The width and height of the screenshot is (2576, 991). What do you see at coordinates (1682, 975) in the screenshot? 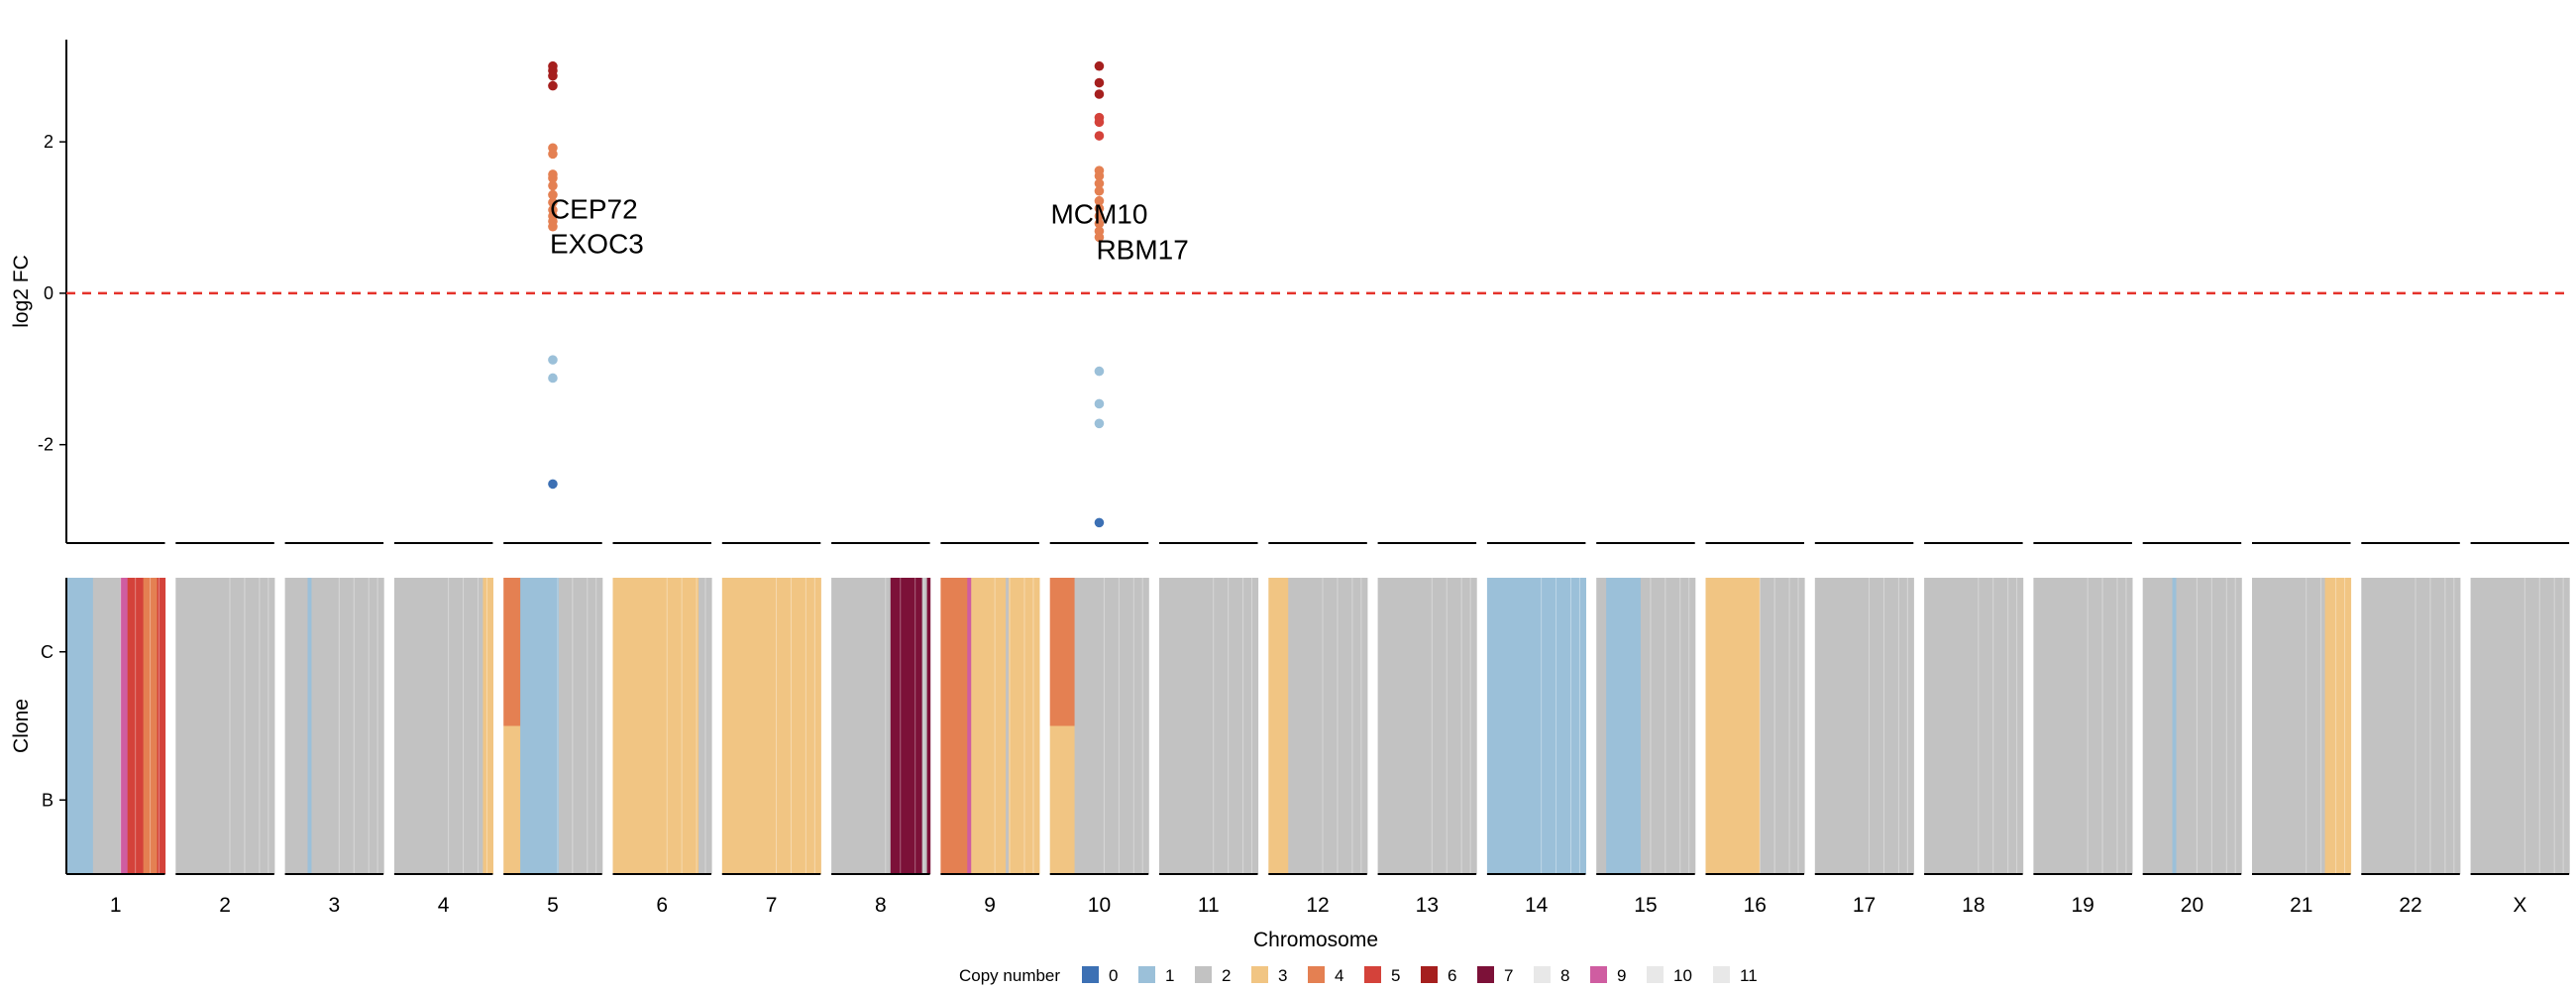
I see `legend-label: 10` at bounding box center [1682, 975].